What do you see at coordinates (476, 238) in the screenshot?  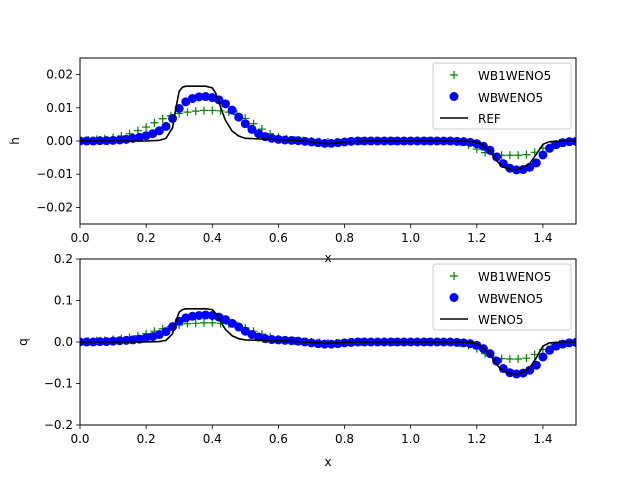 I see `top-xtick-label: 1.2` at bounding box center [476, 238].